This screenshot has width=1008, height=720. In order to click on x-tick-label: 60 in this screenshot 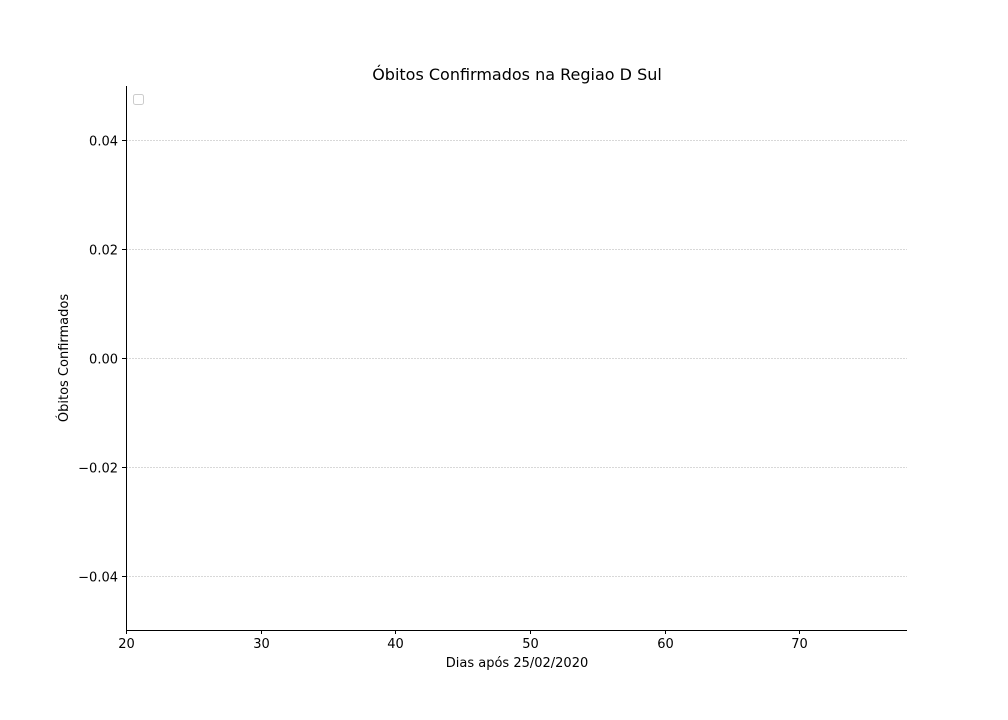, I will do `click(665, 644)`.